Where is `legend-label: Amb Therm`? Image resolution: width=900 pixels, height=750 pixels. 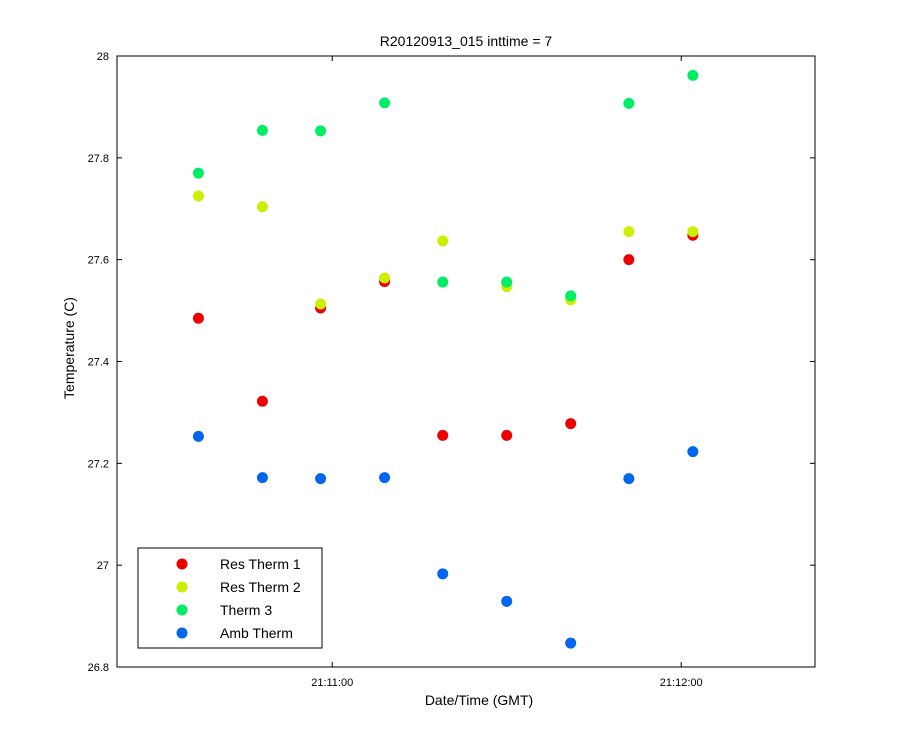
legend-label: Amb Therm is located at coordinates (256, 633).